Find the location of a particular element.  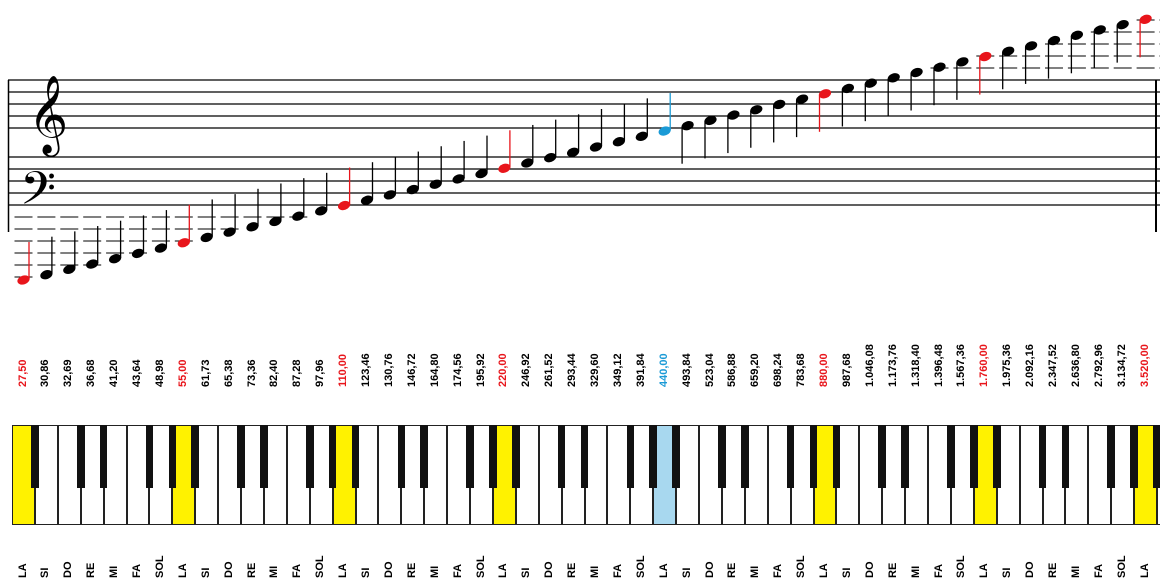

note-name-label: DO is located at coordinates (871, 556).